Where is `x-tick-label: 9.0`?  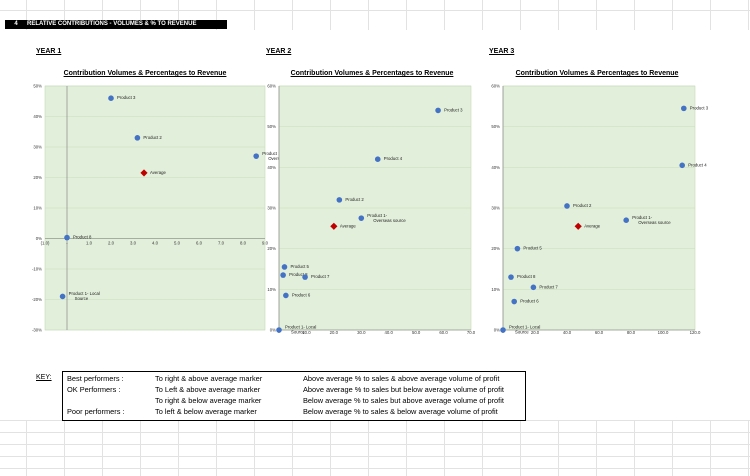 x-tick-label: 9.0 is located at coordinates (265, 243).